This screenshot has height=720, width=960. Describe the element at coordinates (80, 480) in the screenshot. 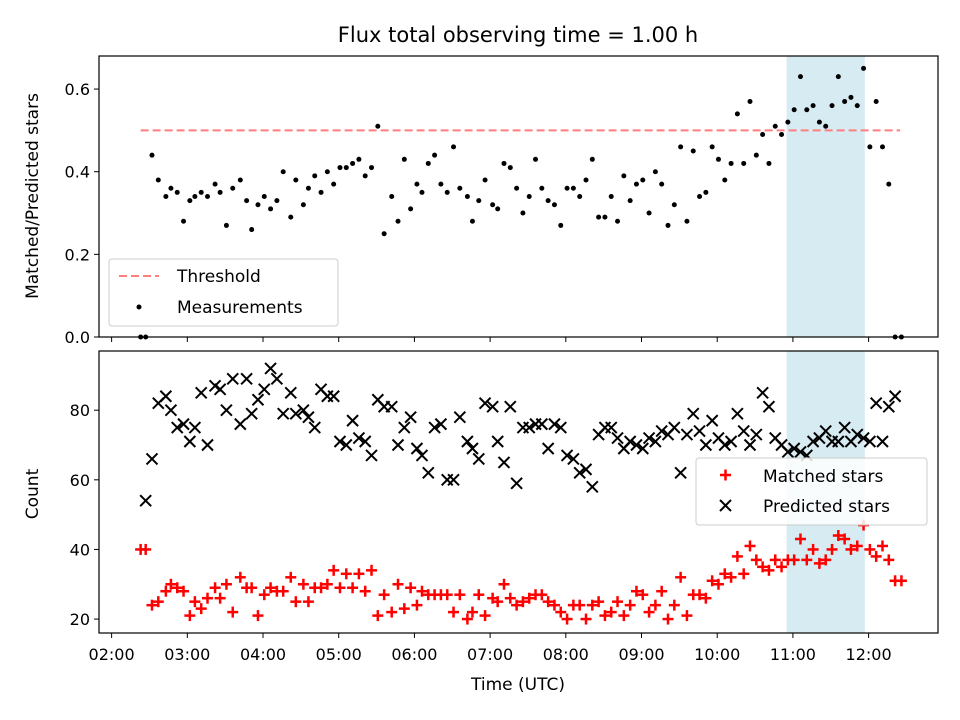

I see `bottom-y-tick-label: 60` at that location.